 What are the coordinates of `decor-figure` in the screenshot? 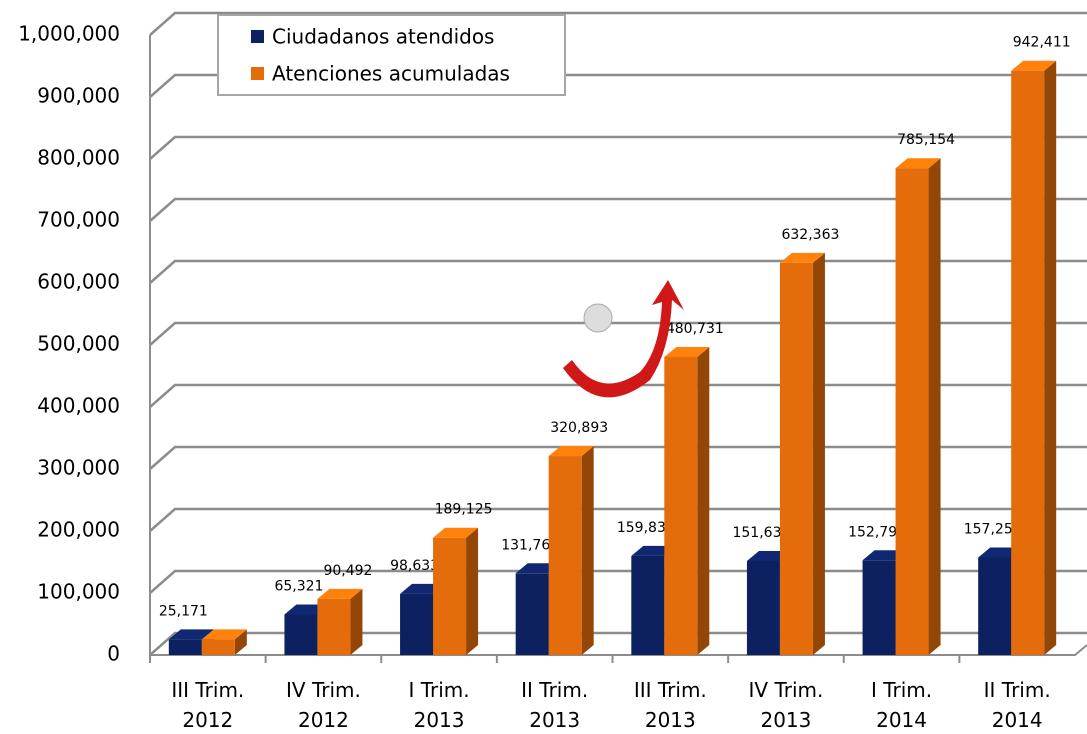 It's located at (598, 318).